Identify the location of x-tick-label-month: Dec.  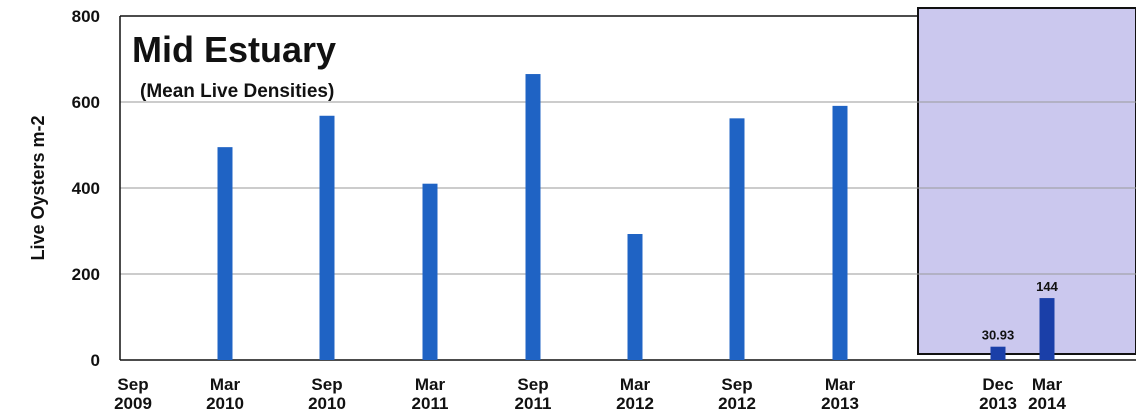
(997, 384).